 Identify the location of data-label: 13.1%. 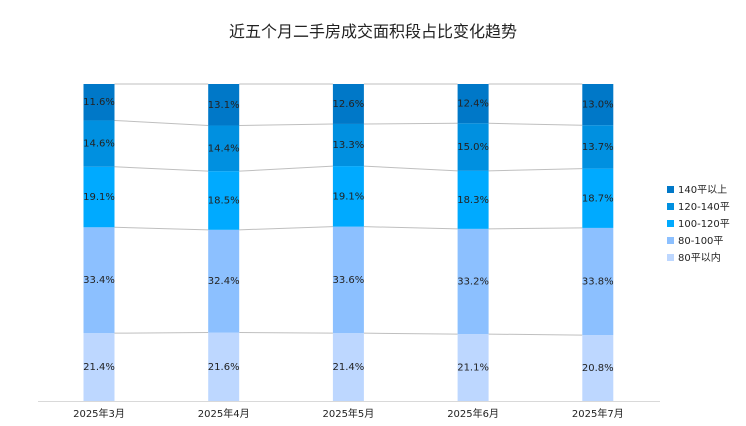
(224, 105).